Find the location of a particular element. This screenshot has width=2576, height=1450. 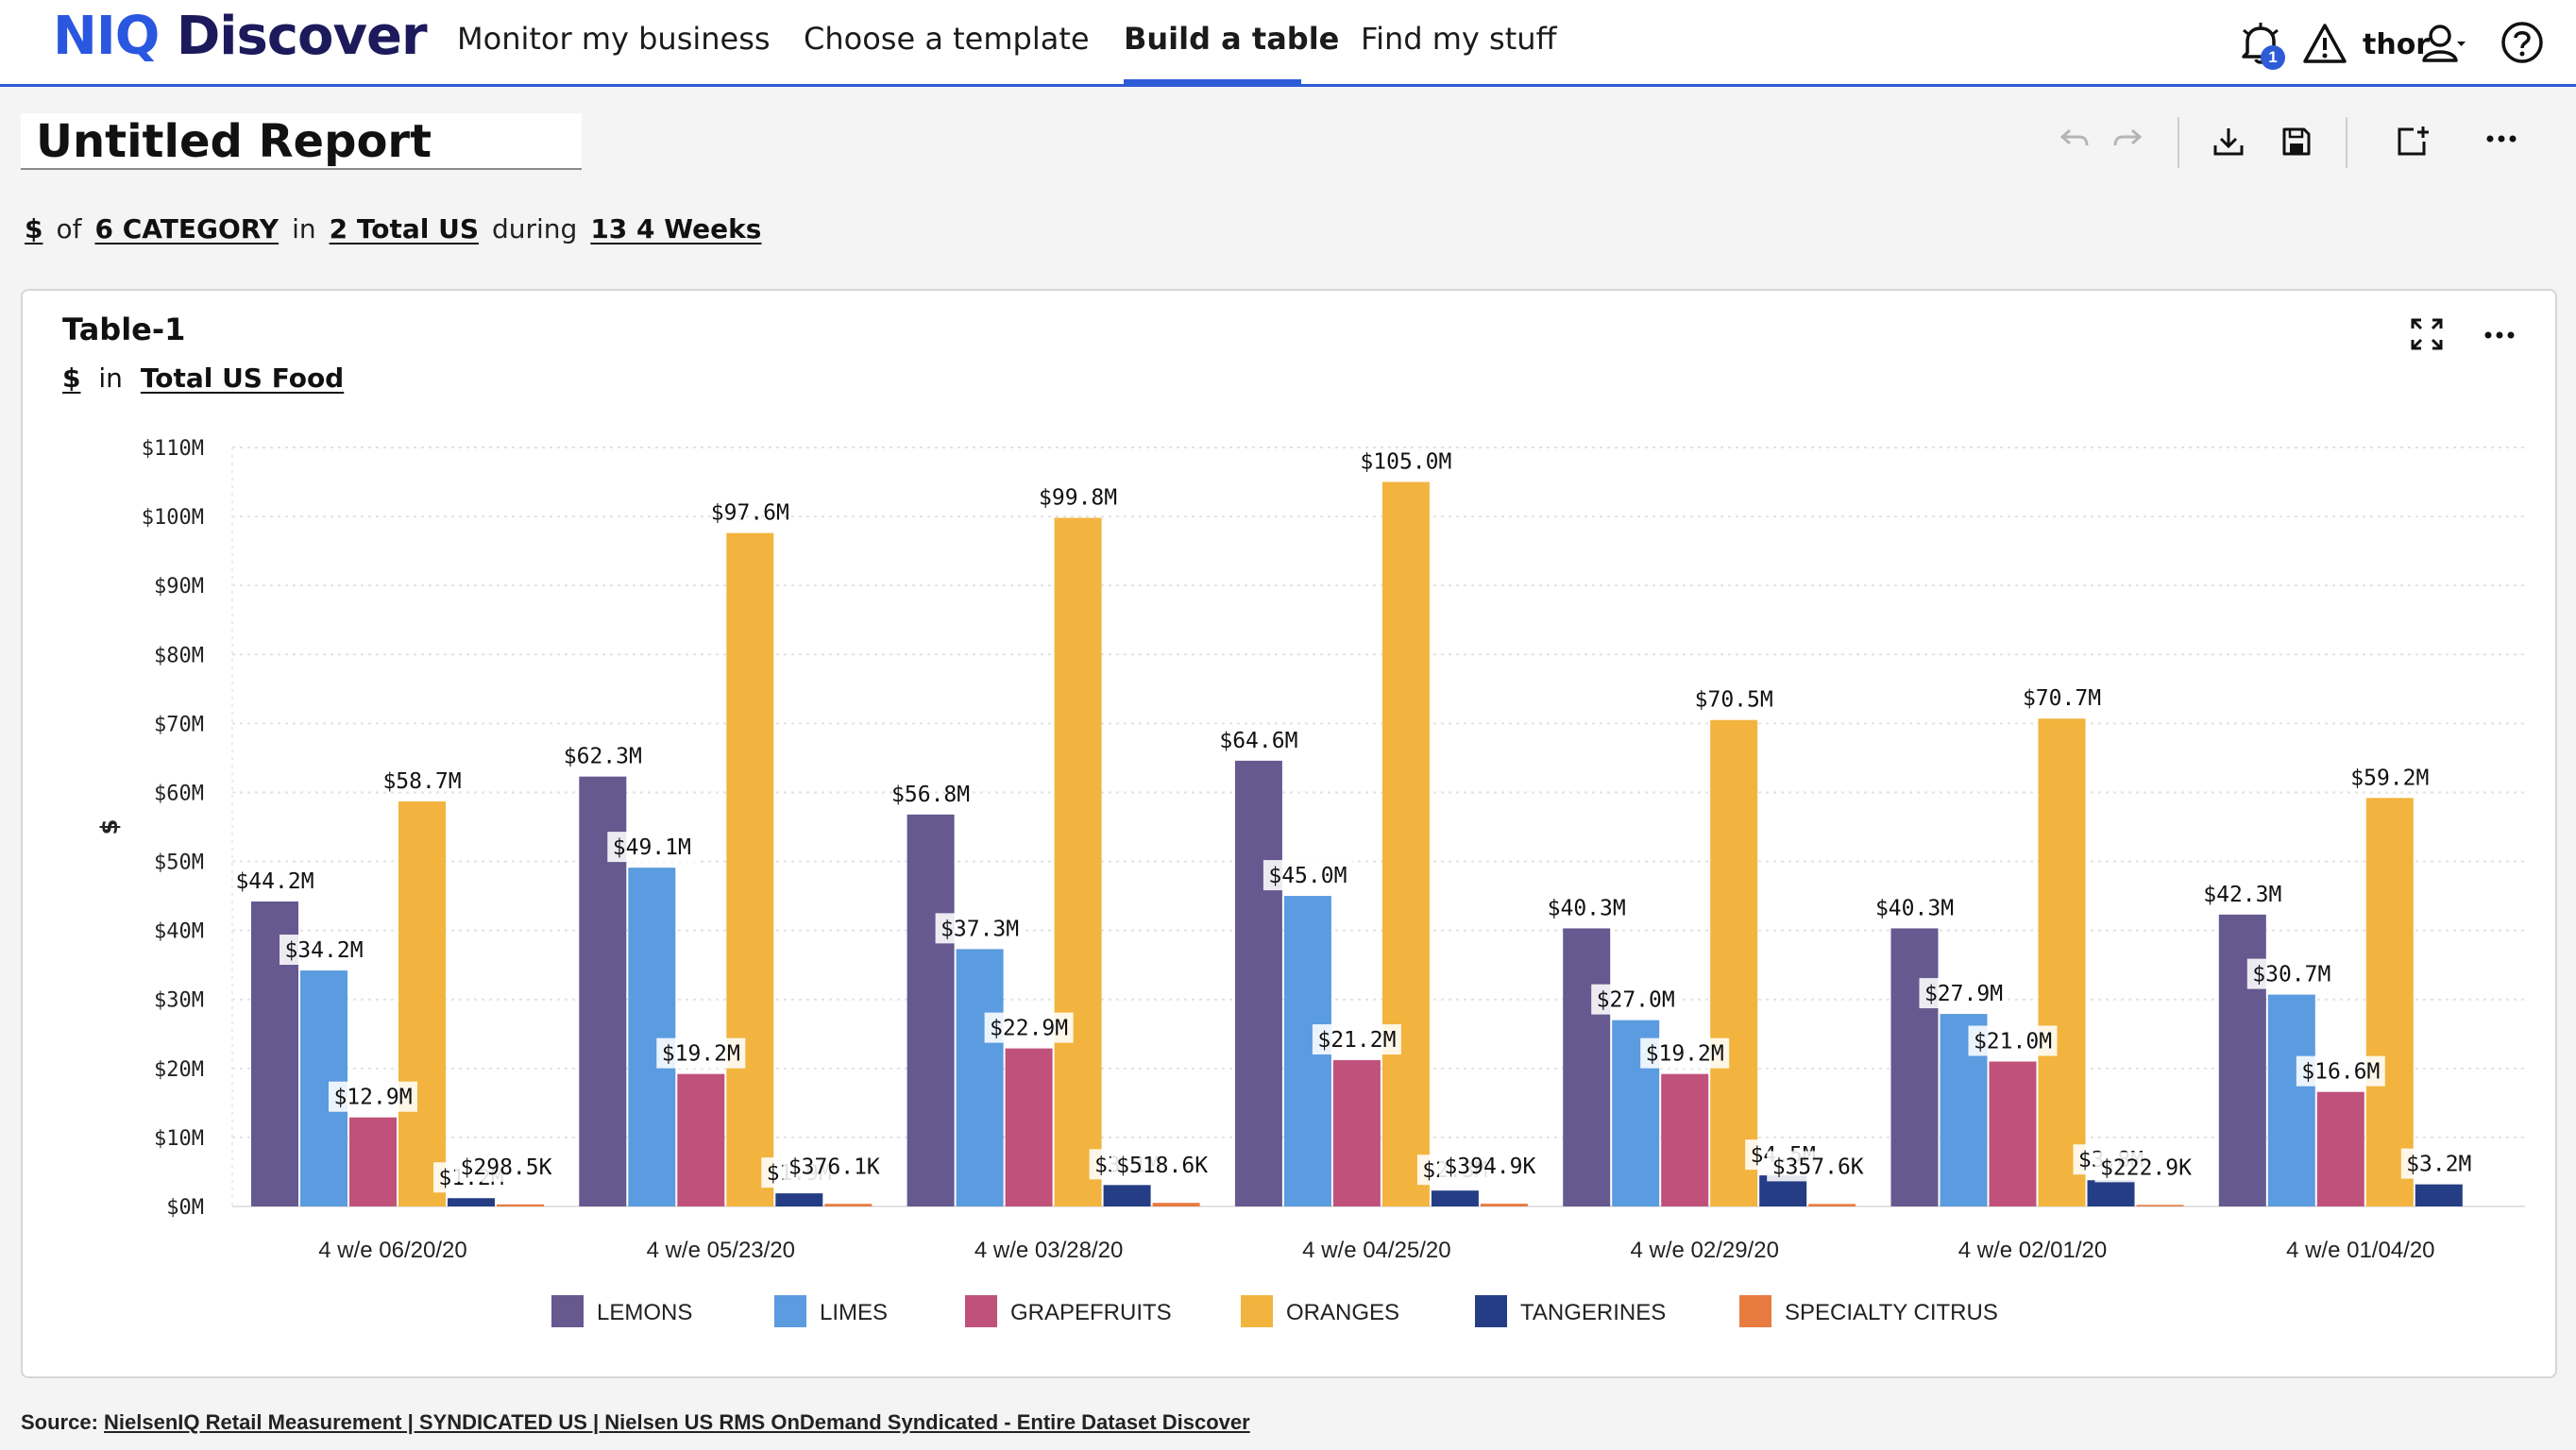

legend-label: ORANGES is located at coordinates (1342, 1312).